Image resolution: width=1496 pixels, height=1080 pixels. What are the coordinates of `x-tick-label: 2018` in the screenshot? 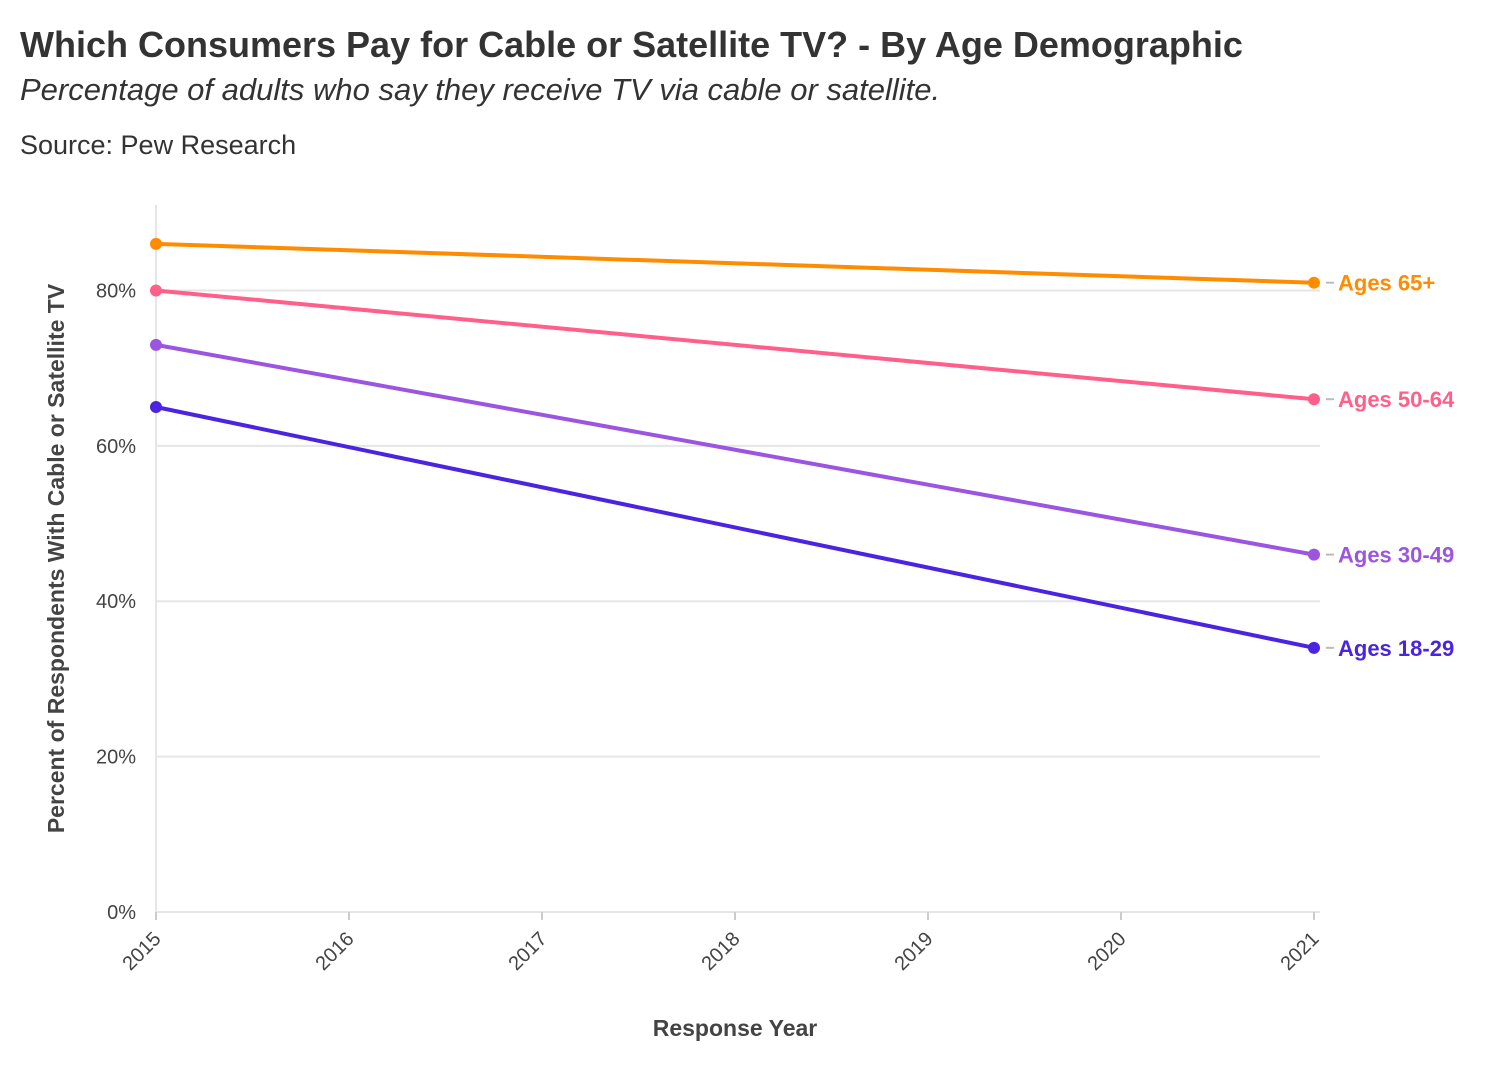 It's located at (721, 951).